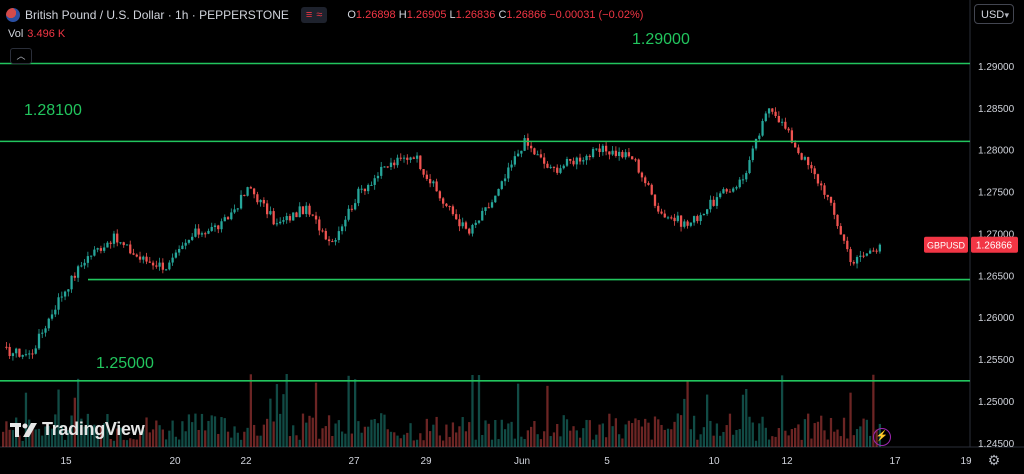 The width and height of the screenshot is (1024, 474). What do you see at coordinates (77, 429) in the screenshot?
I see `tradingview-logo: TradingView` at bounding box center [77, 429].